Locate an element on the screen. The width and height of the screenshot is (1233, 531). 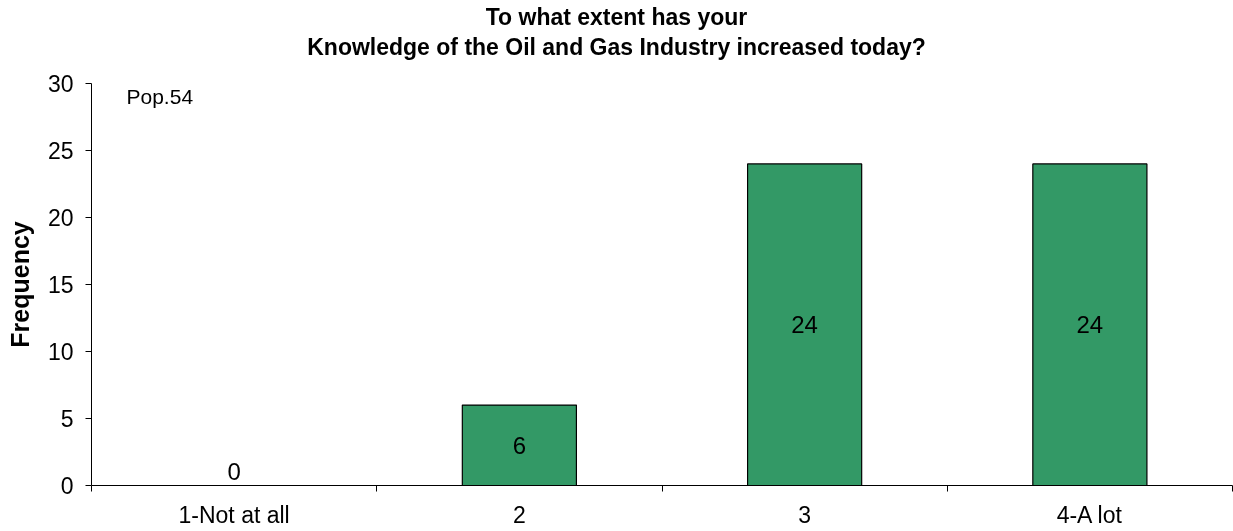
annotation: Pop.54 is located at coordinates (160, 96).